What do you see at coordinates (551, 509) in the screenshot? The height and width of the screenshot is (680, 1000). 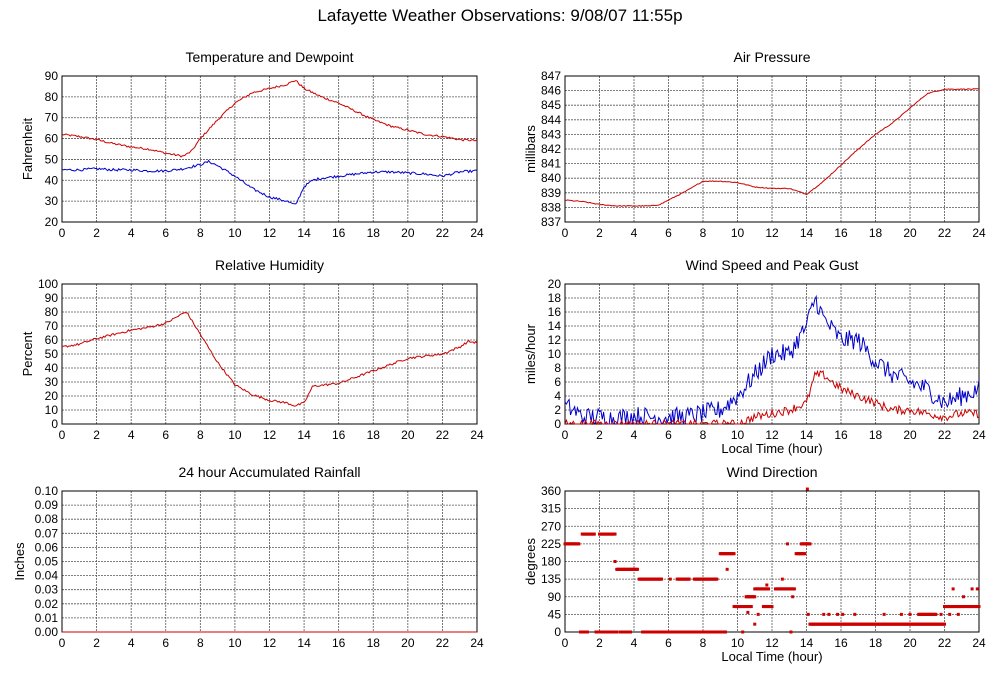 I see `y-tick-label: 315` at bounding box center [551, 509].